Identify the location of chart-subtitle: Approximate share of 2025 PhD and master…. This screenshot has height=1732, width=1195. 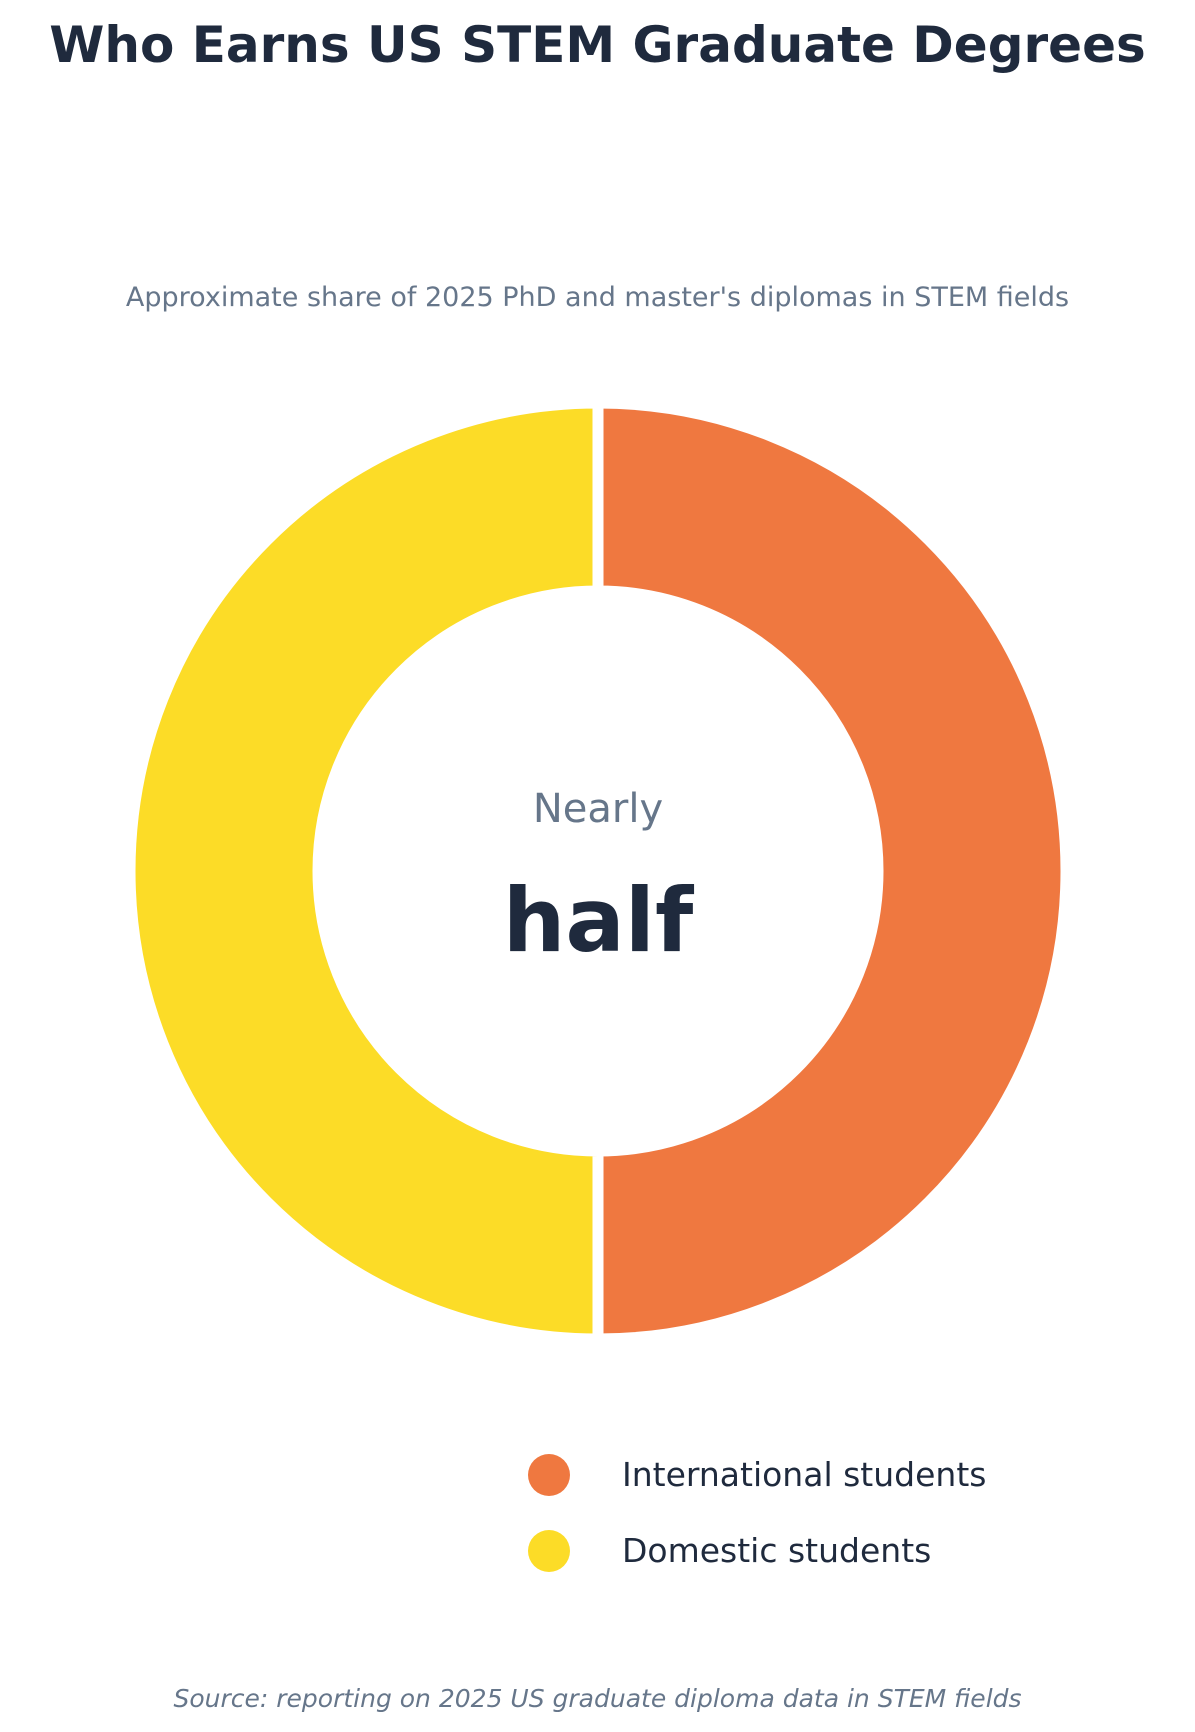
(597, 297).